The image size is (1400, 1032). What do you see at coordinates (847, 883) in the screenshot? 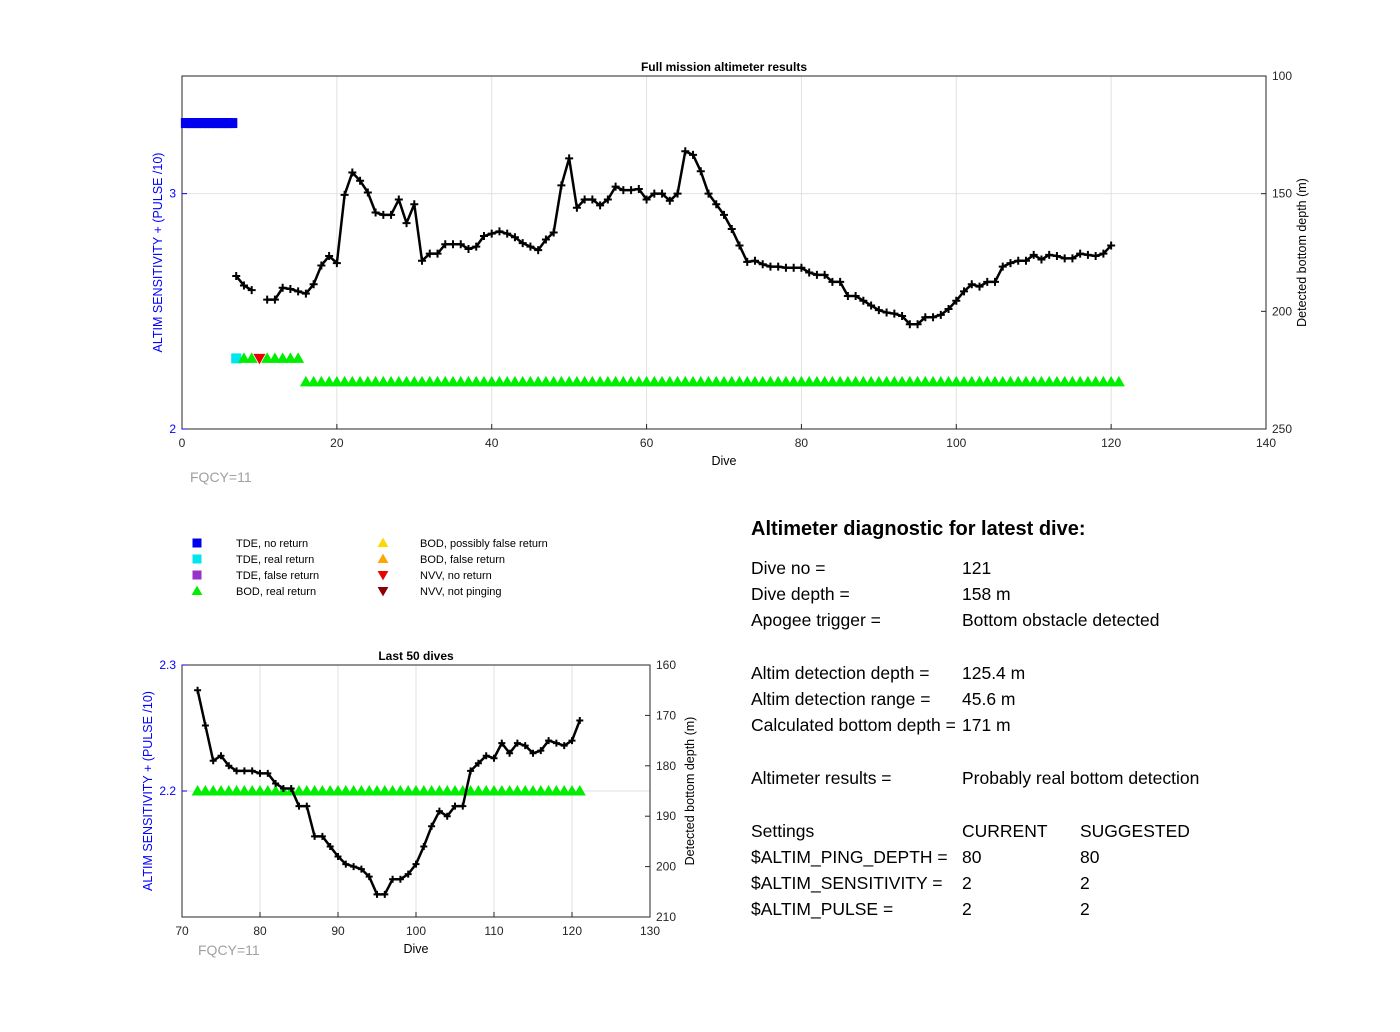
I see `setting-name: $ALTIM_SENSITIVITY =` at bounding box center [847, 883].